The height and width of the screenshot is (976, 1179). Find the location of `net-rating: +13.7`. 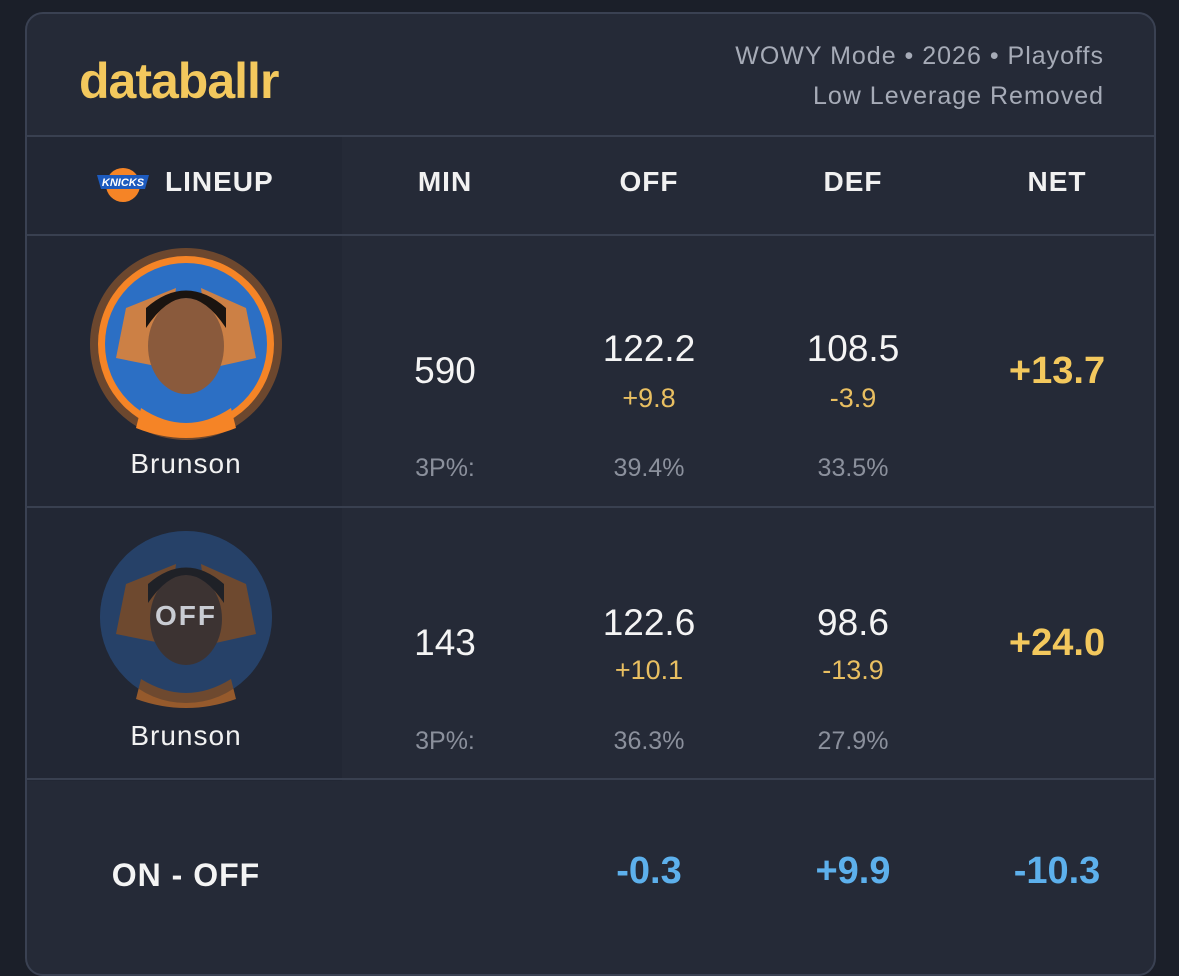

net-rating: +13.7 is located at coordinates (1057, 371).